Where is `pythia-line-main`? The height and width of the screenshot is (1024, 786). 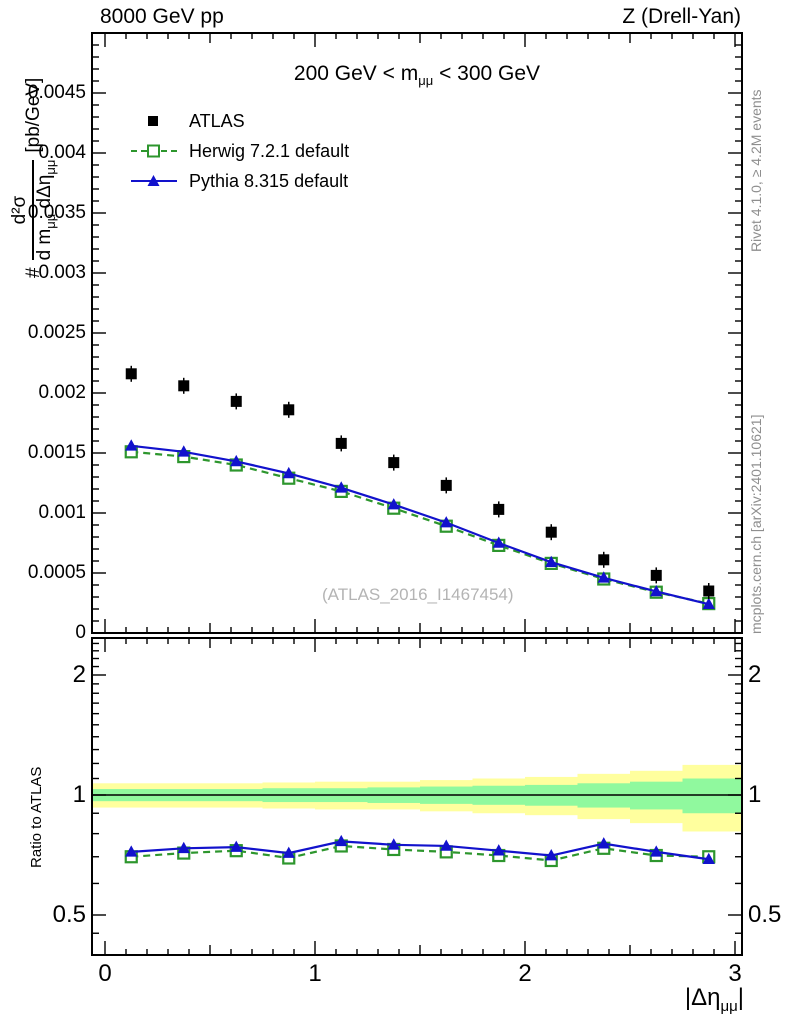
pythia-line-main is located at coordinates (420, 525).